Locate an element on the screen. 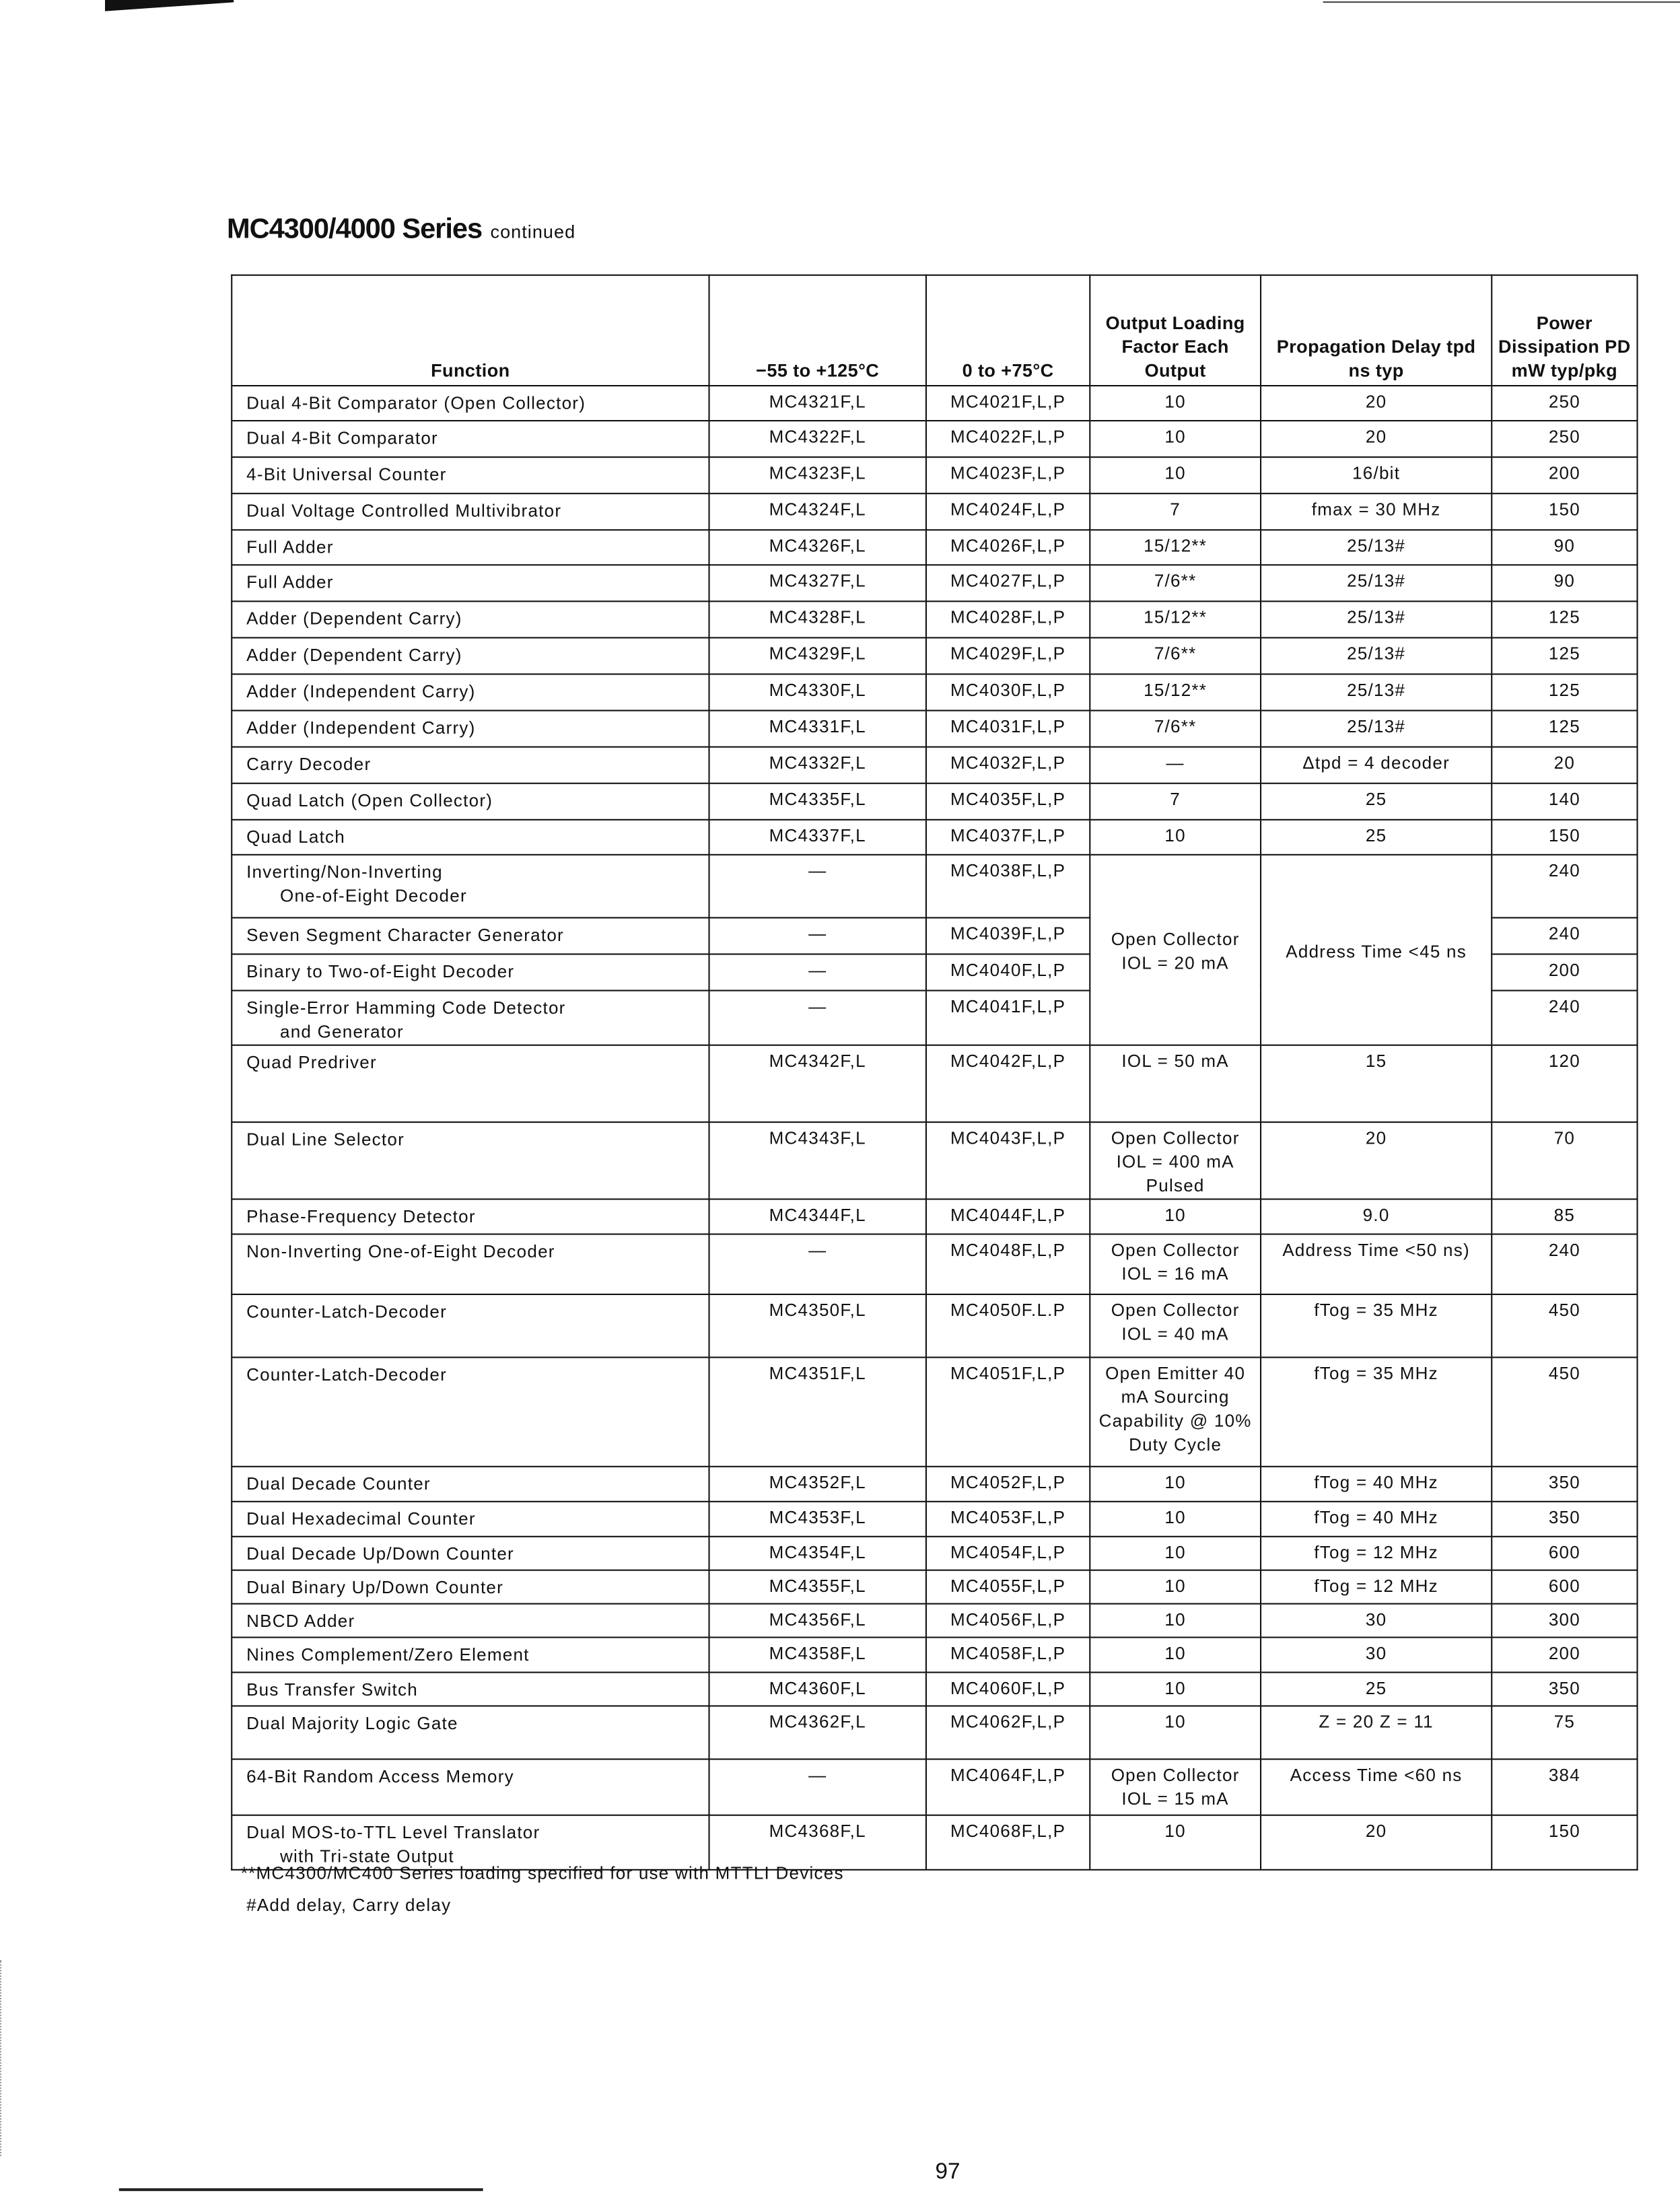  output-loading-cell: Open Collector IOL = 16 mA is located at coordinates (1176, 1264).